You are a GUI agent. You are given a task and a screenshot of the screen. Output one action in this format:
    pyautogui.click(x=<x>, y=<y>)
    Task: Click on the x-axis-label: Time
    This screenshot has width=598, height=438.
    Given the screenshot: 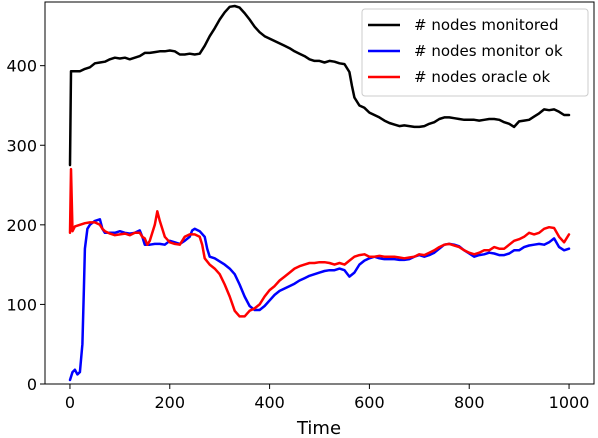 What is the action you would take?
    pyautogui.click(x=318, y=428)
    